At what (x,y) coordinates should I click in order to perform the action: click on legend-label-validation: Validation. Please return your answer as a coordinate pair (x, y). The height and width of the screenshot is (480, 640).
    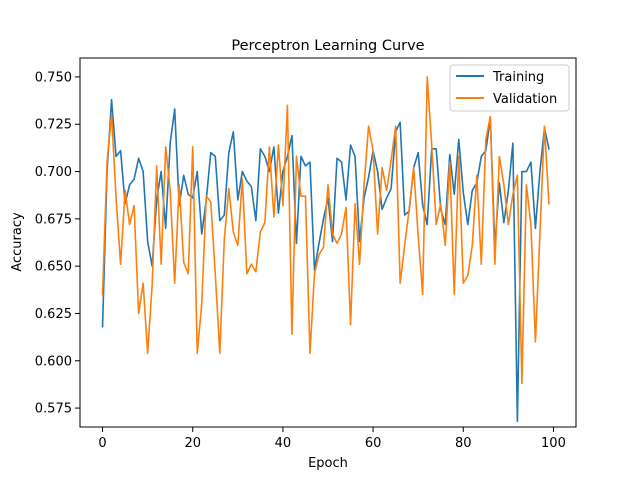
    Looking at the image, I should click on (525, 99).